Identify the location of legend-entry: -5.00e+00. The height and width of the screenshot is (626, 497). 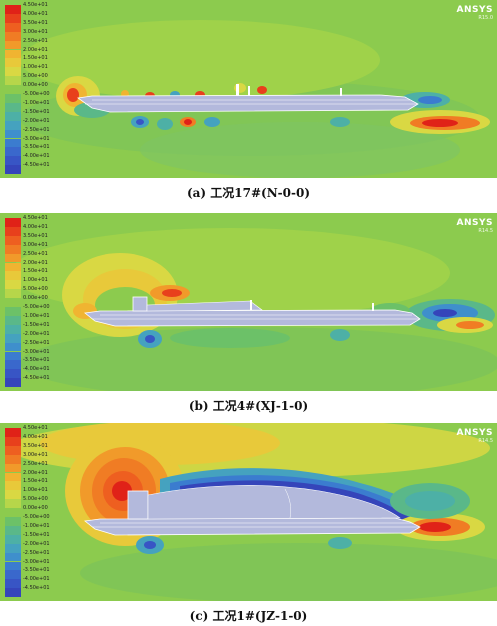
(31, 311).